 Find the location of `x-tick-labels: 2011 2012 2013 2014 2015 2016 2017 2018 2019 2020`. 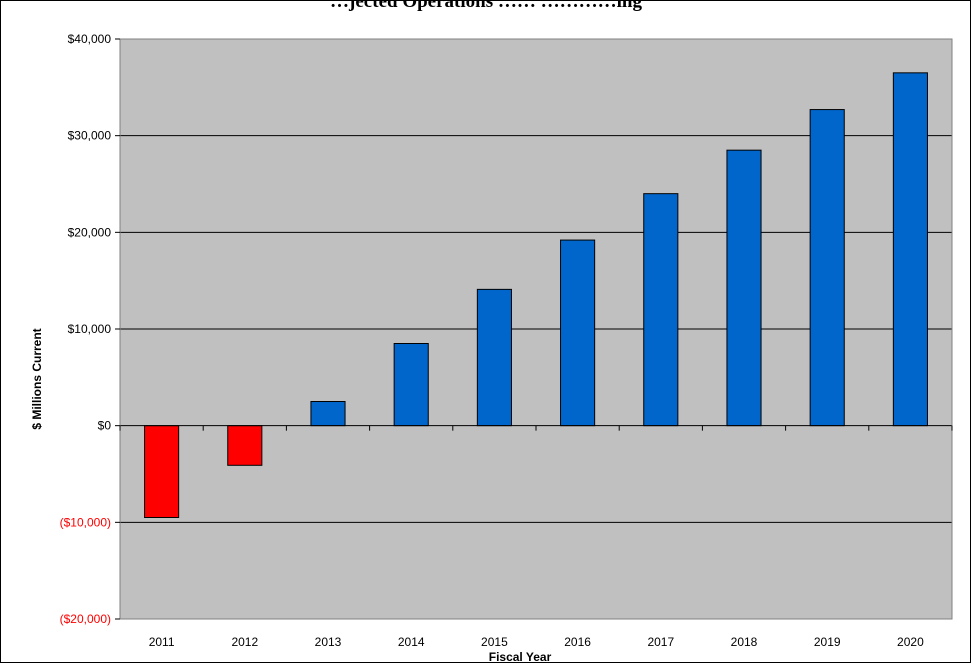

x-tick-labels: 2011 2012 2013 2014 2015 2016 2017 2018 2019 2020 is located at coordinates (536, 642).